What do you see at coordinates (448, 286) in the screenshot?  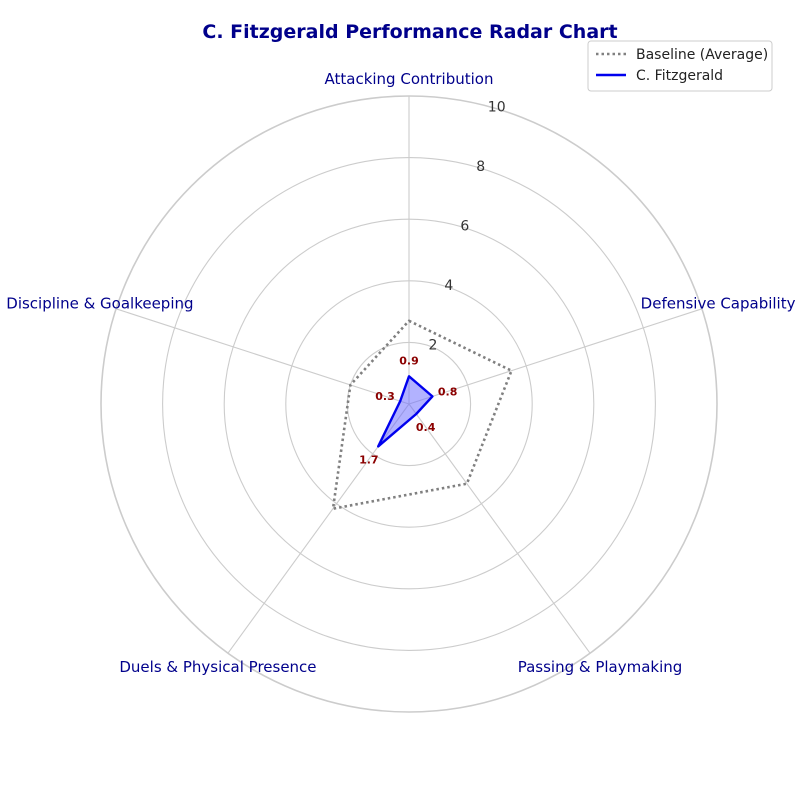 I see `r-tick-label-4: 4` at bounding box center [448, 286].